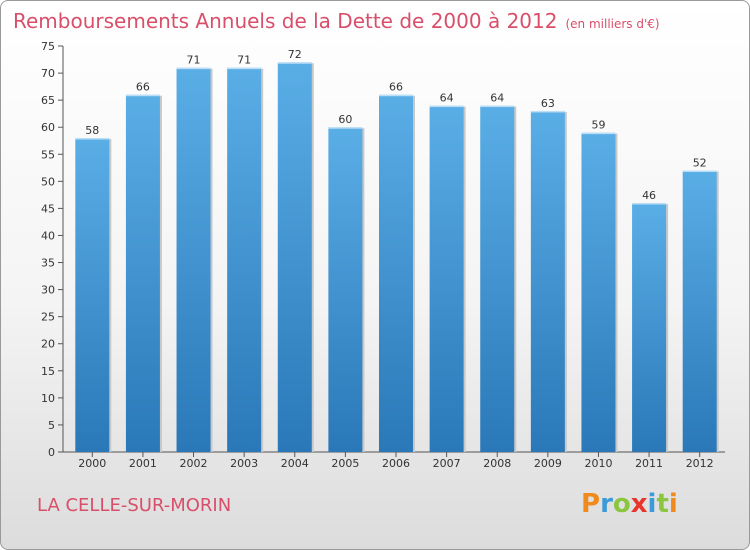 This screenshot has width=750, height=550. I want to click on data-label-2002: 71, so click(194, 60).